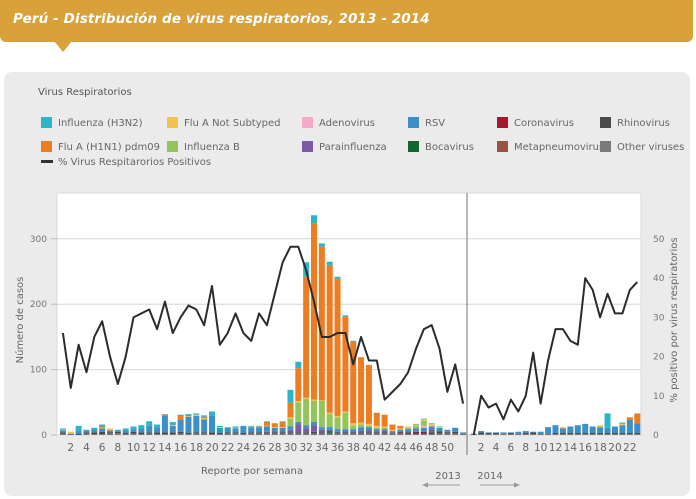  I want to click on y-axis-title: Número de casos, so click(20, 320).